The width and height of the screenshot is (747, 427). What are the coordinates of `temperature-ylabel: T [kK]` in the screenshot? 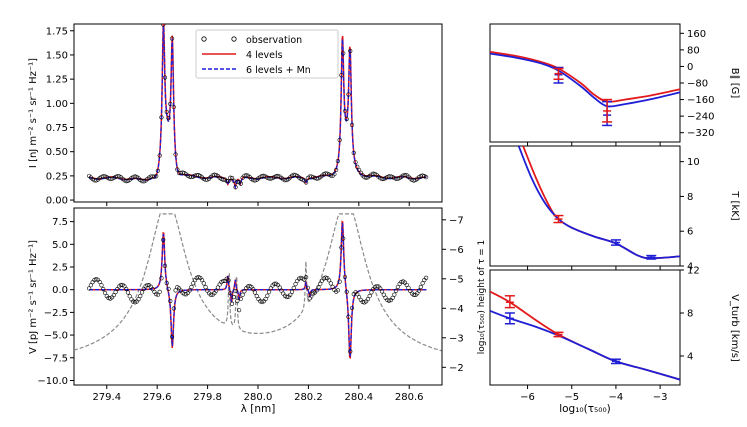 It's located at (734, 205).